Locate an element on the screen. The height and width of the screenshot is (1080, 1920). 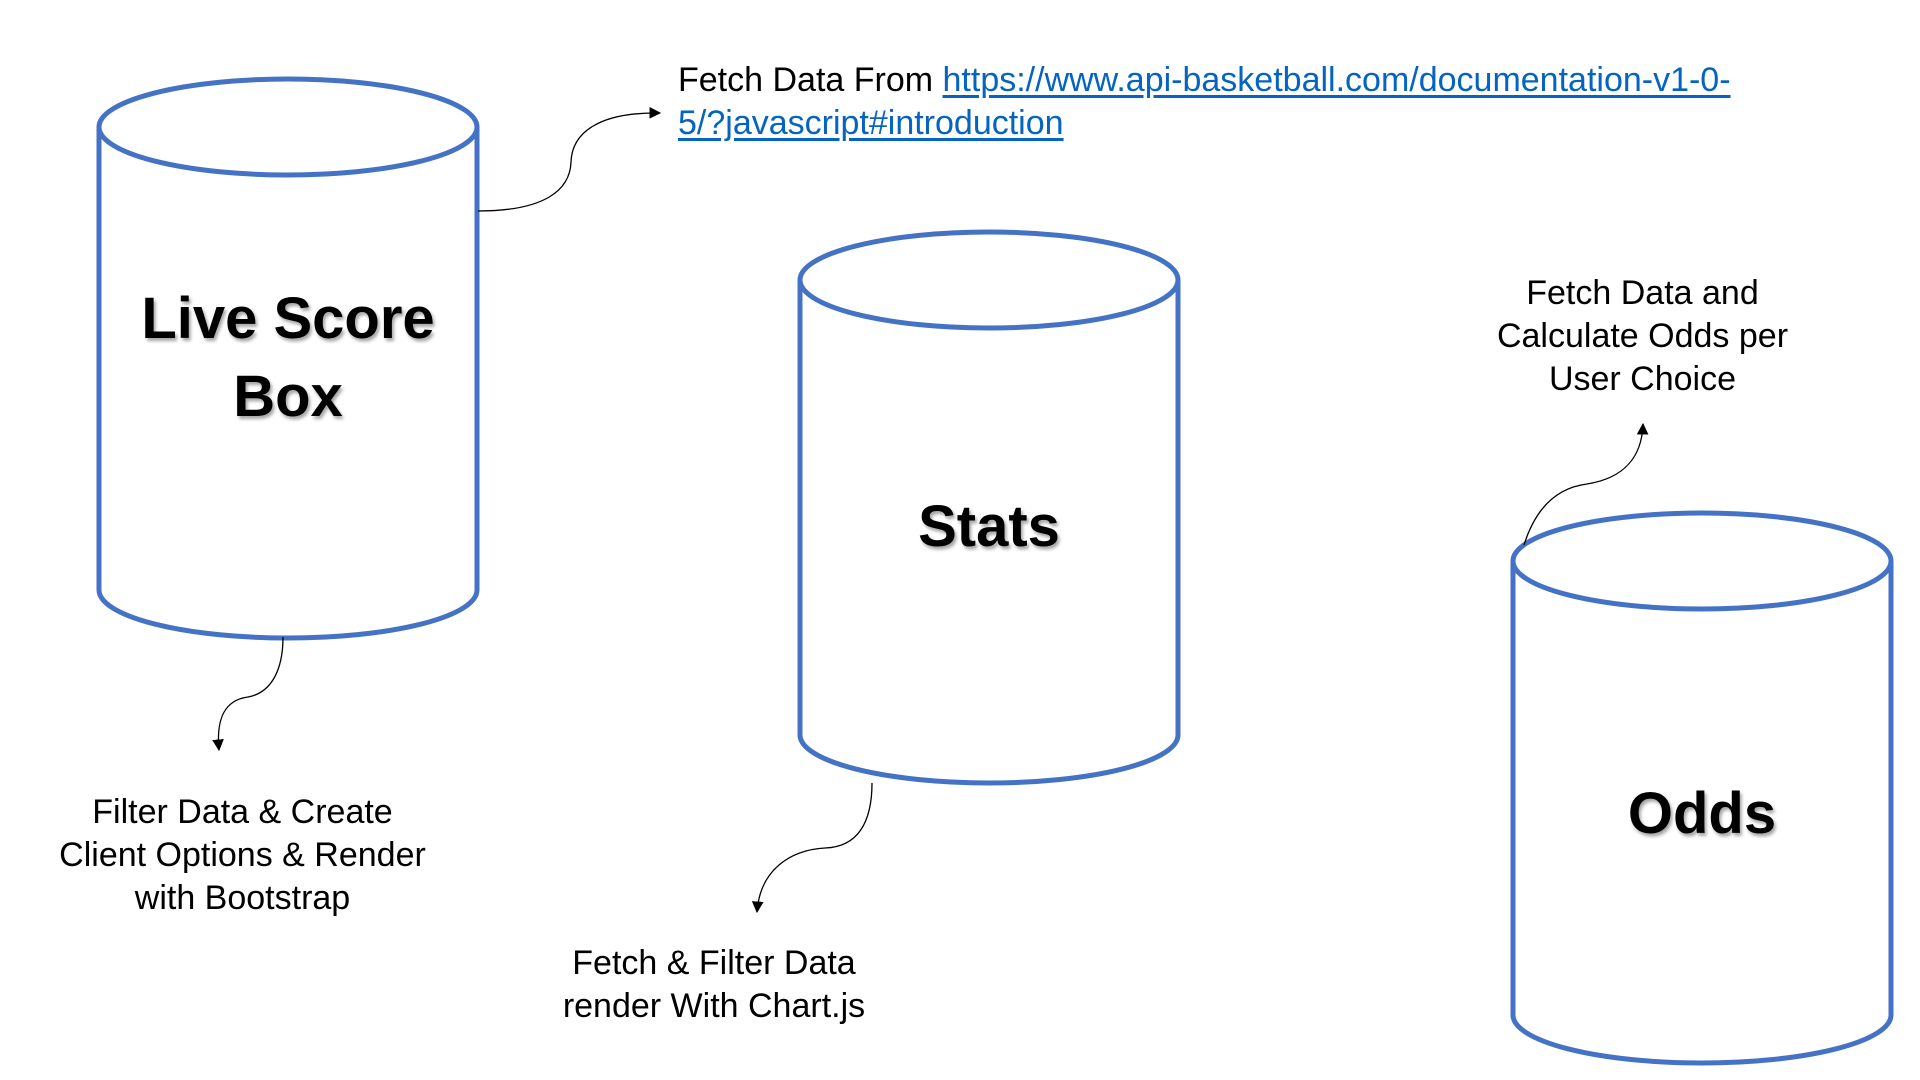
filter-data-line1: Filter Data & Create is located at coordinates (242, 812).